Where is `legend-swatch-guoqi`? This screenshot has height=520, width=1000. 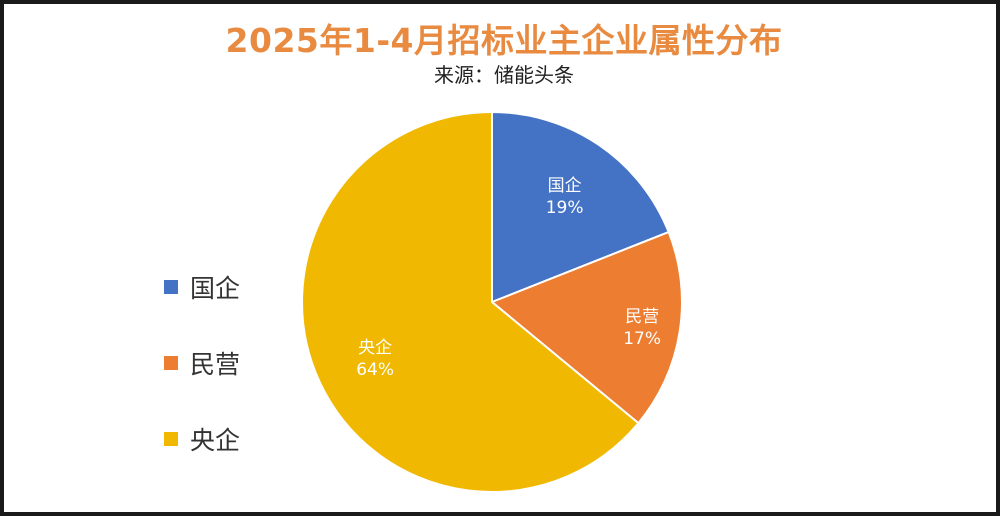 legend-swatch-guoqi is located at coordinates (171, 287).